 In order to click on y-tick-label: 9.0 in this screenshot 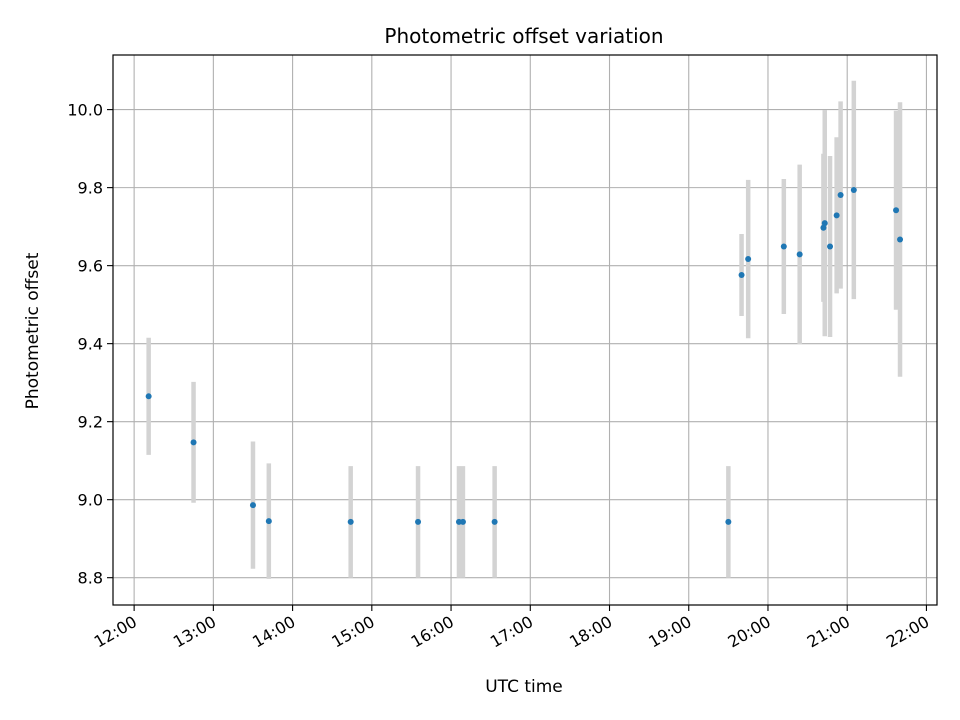, I will do `click(90, 500)`.